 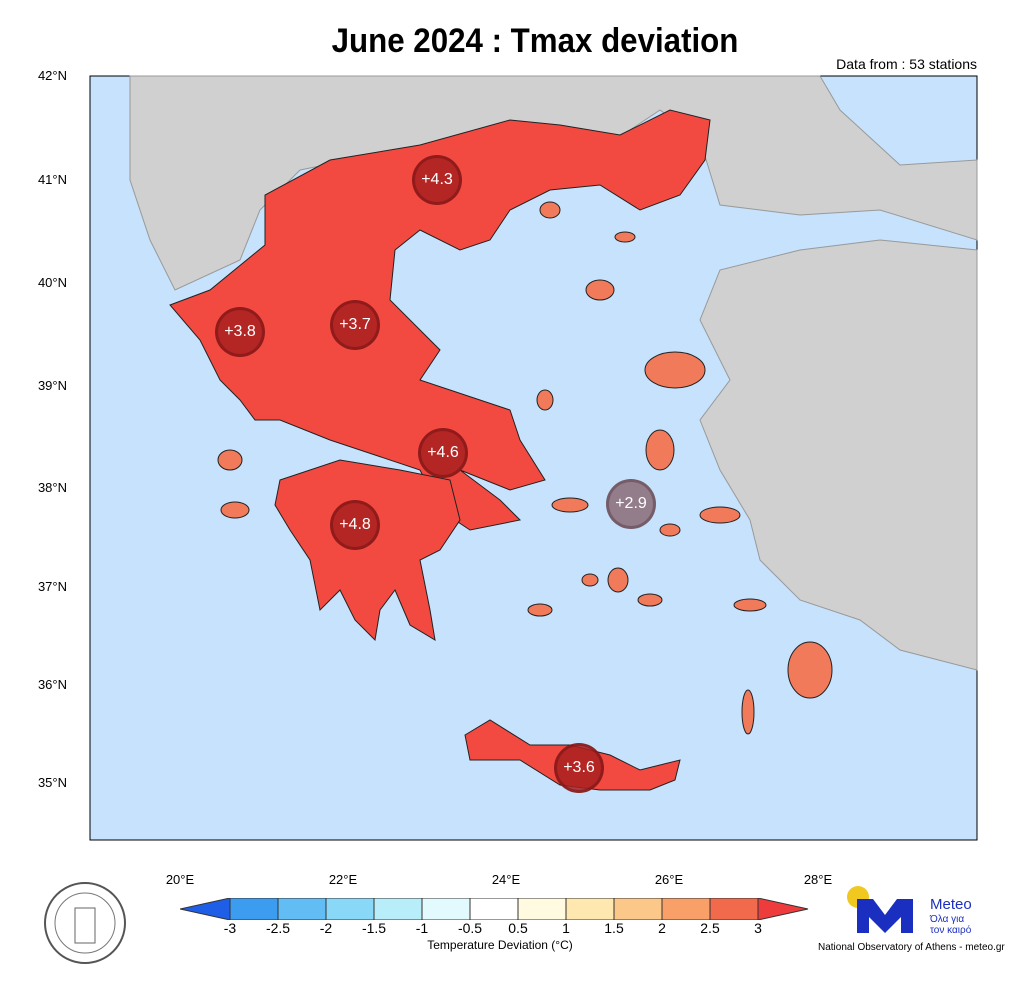 What do you see at coordinates (52, 75) in the screenshot?
I see `lat-label: 42°N` at bounding box center [52, 75].